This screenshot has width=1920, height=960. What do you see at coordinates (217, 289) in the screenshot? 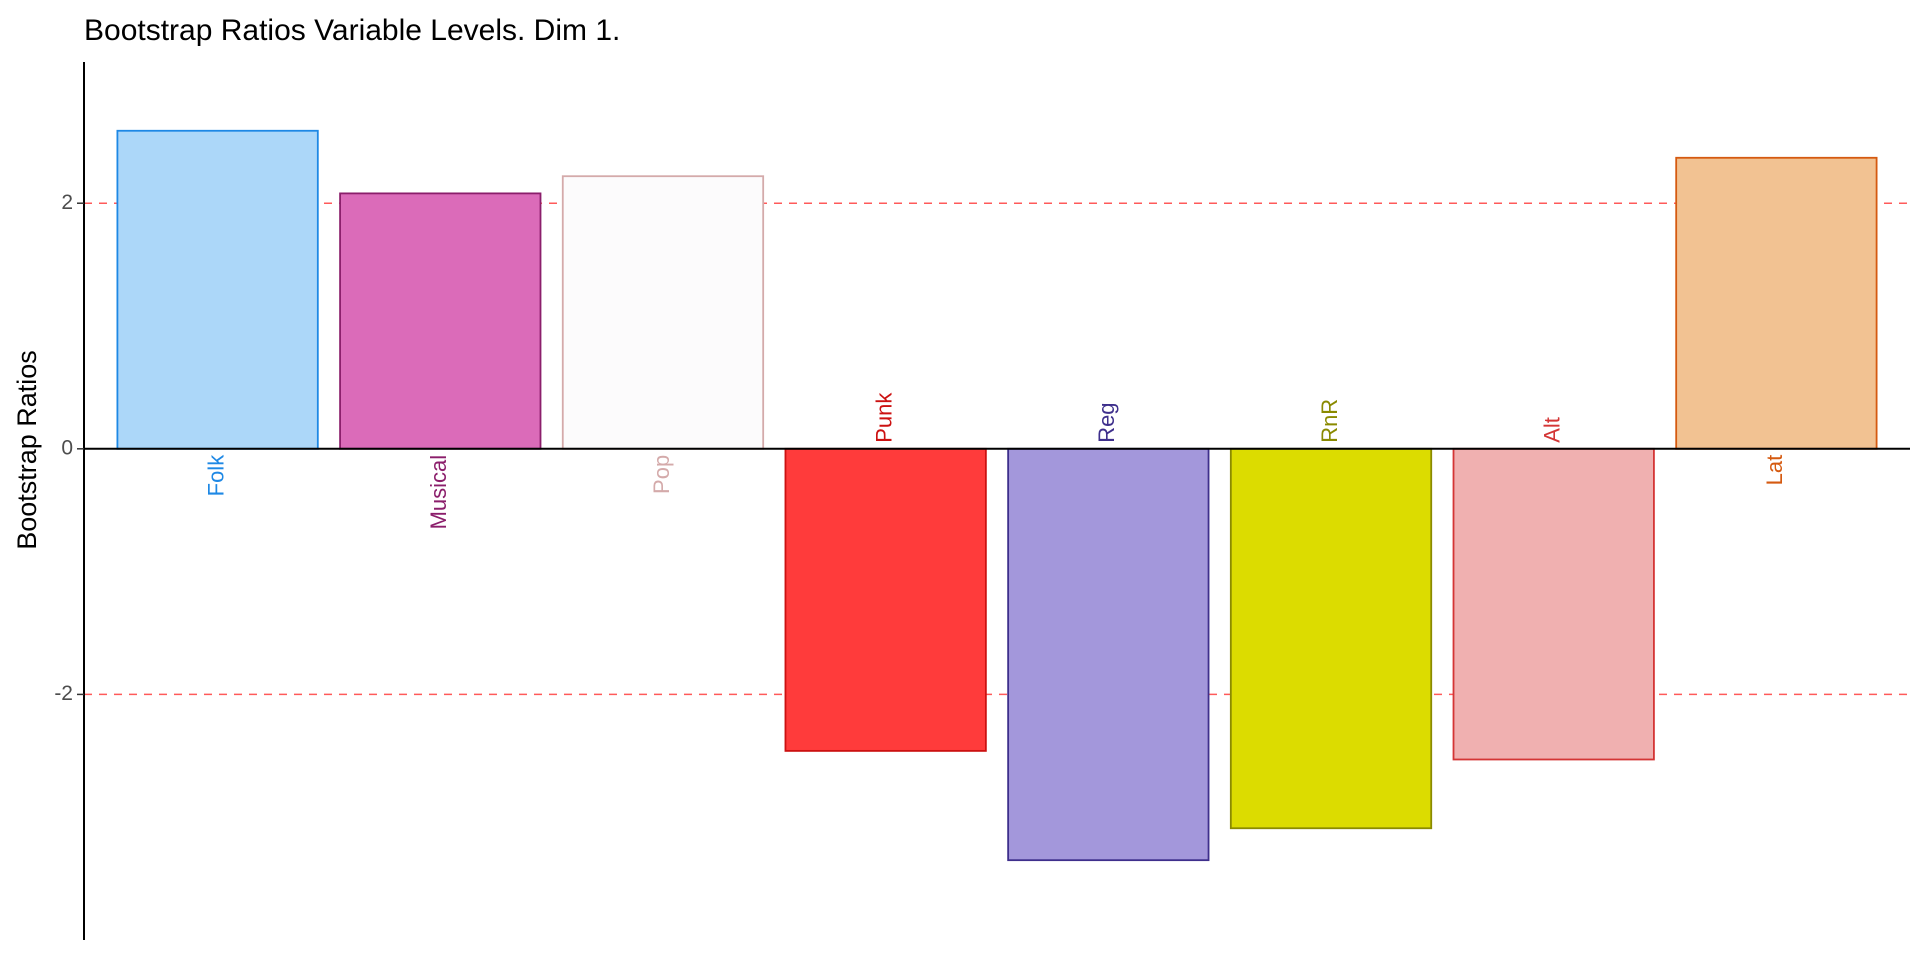
I see `bar-folk` at bounding box center [217, 289].